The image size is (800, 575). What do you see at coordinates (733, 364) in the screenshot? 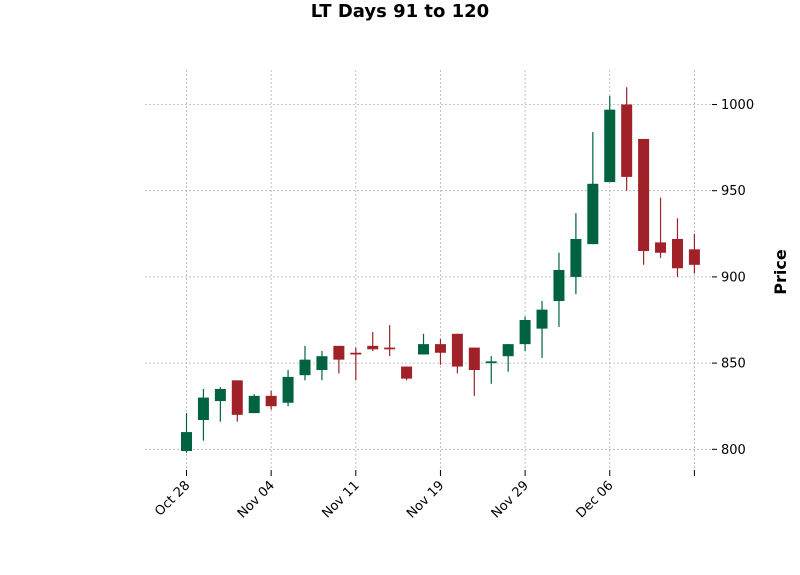
I see `y-tick-label: 850` at bounding box center [733, 364].